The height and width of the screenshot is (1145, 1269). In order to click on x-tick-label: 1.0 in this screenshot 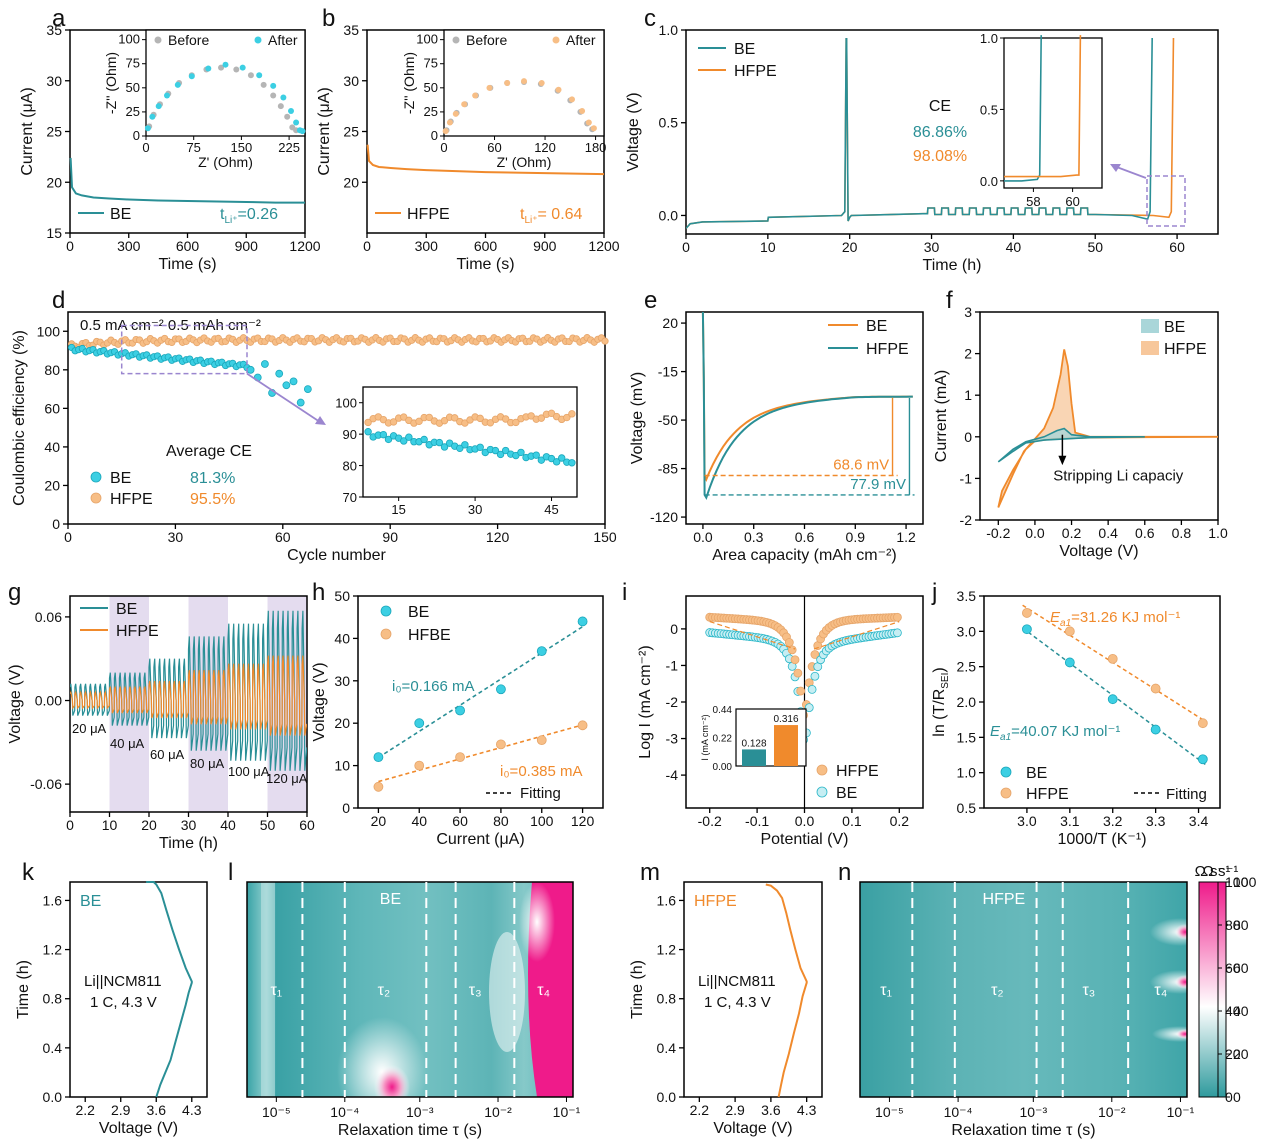, I will do `click(1218, 533)`.